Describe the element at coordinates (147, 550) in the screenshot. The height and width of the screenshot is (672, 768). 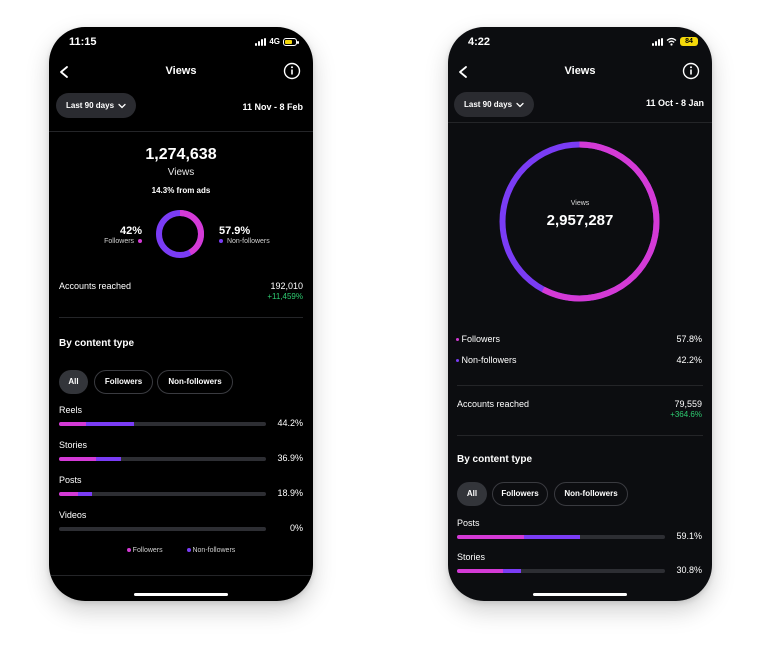
I see `legend-followers: Followers` at that location.